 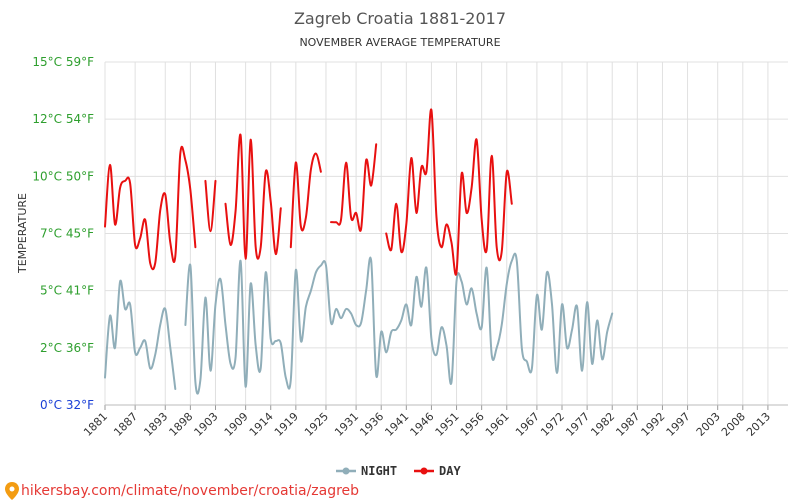 I want to click on x-tick-label: 1967, so click(x=527, y=424).